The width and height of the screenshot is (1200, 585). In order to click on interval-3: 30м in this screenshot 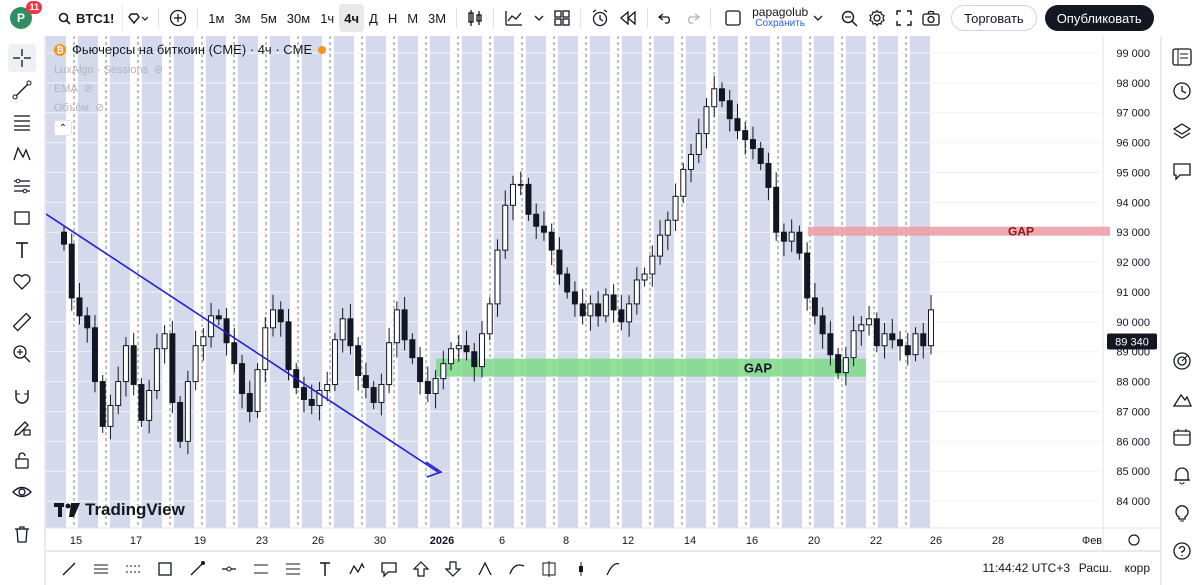, I will do `click(298, 18)`.